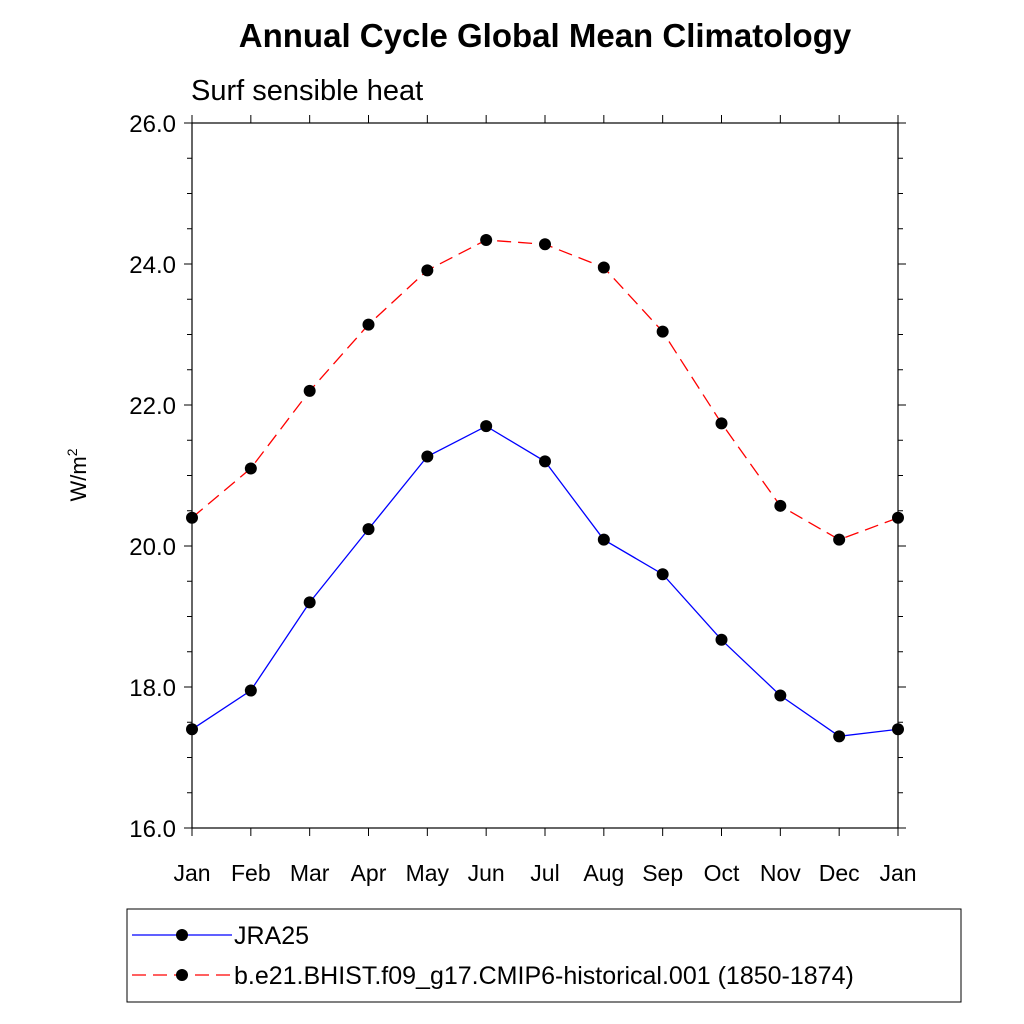 This screenshot has height=1024, width=1024. What do you see at coordinates (152, 688) in the screenshot?
I see `y-tick-label: 18.0` at bounding box center [152, 688].